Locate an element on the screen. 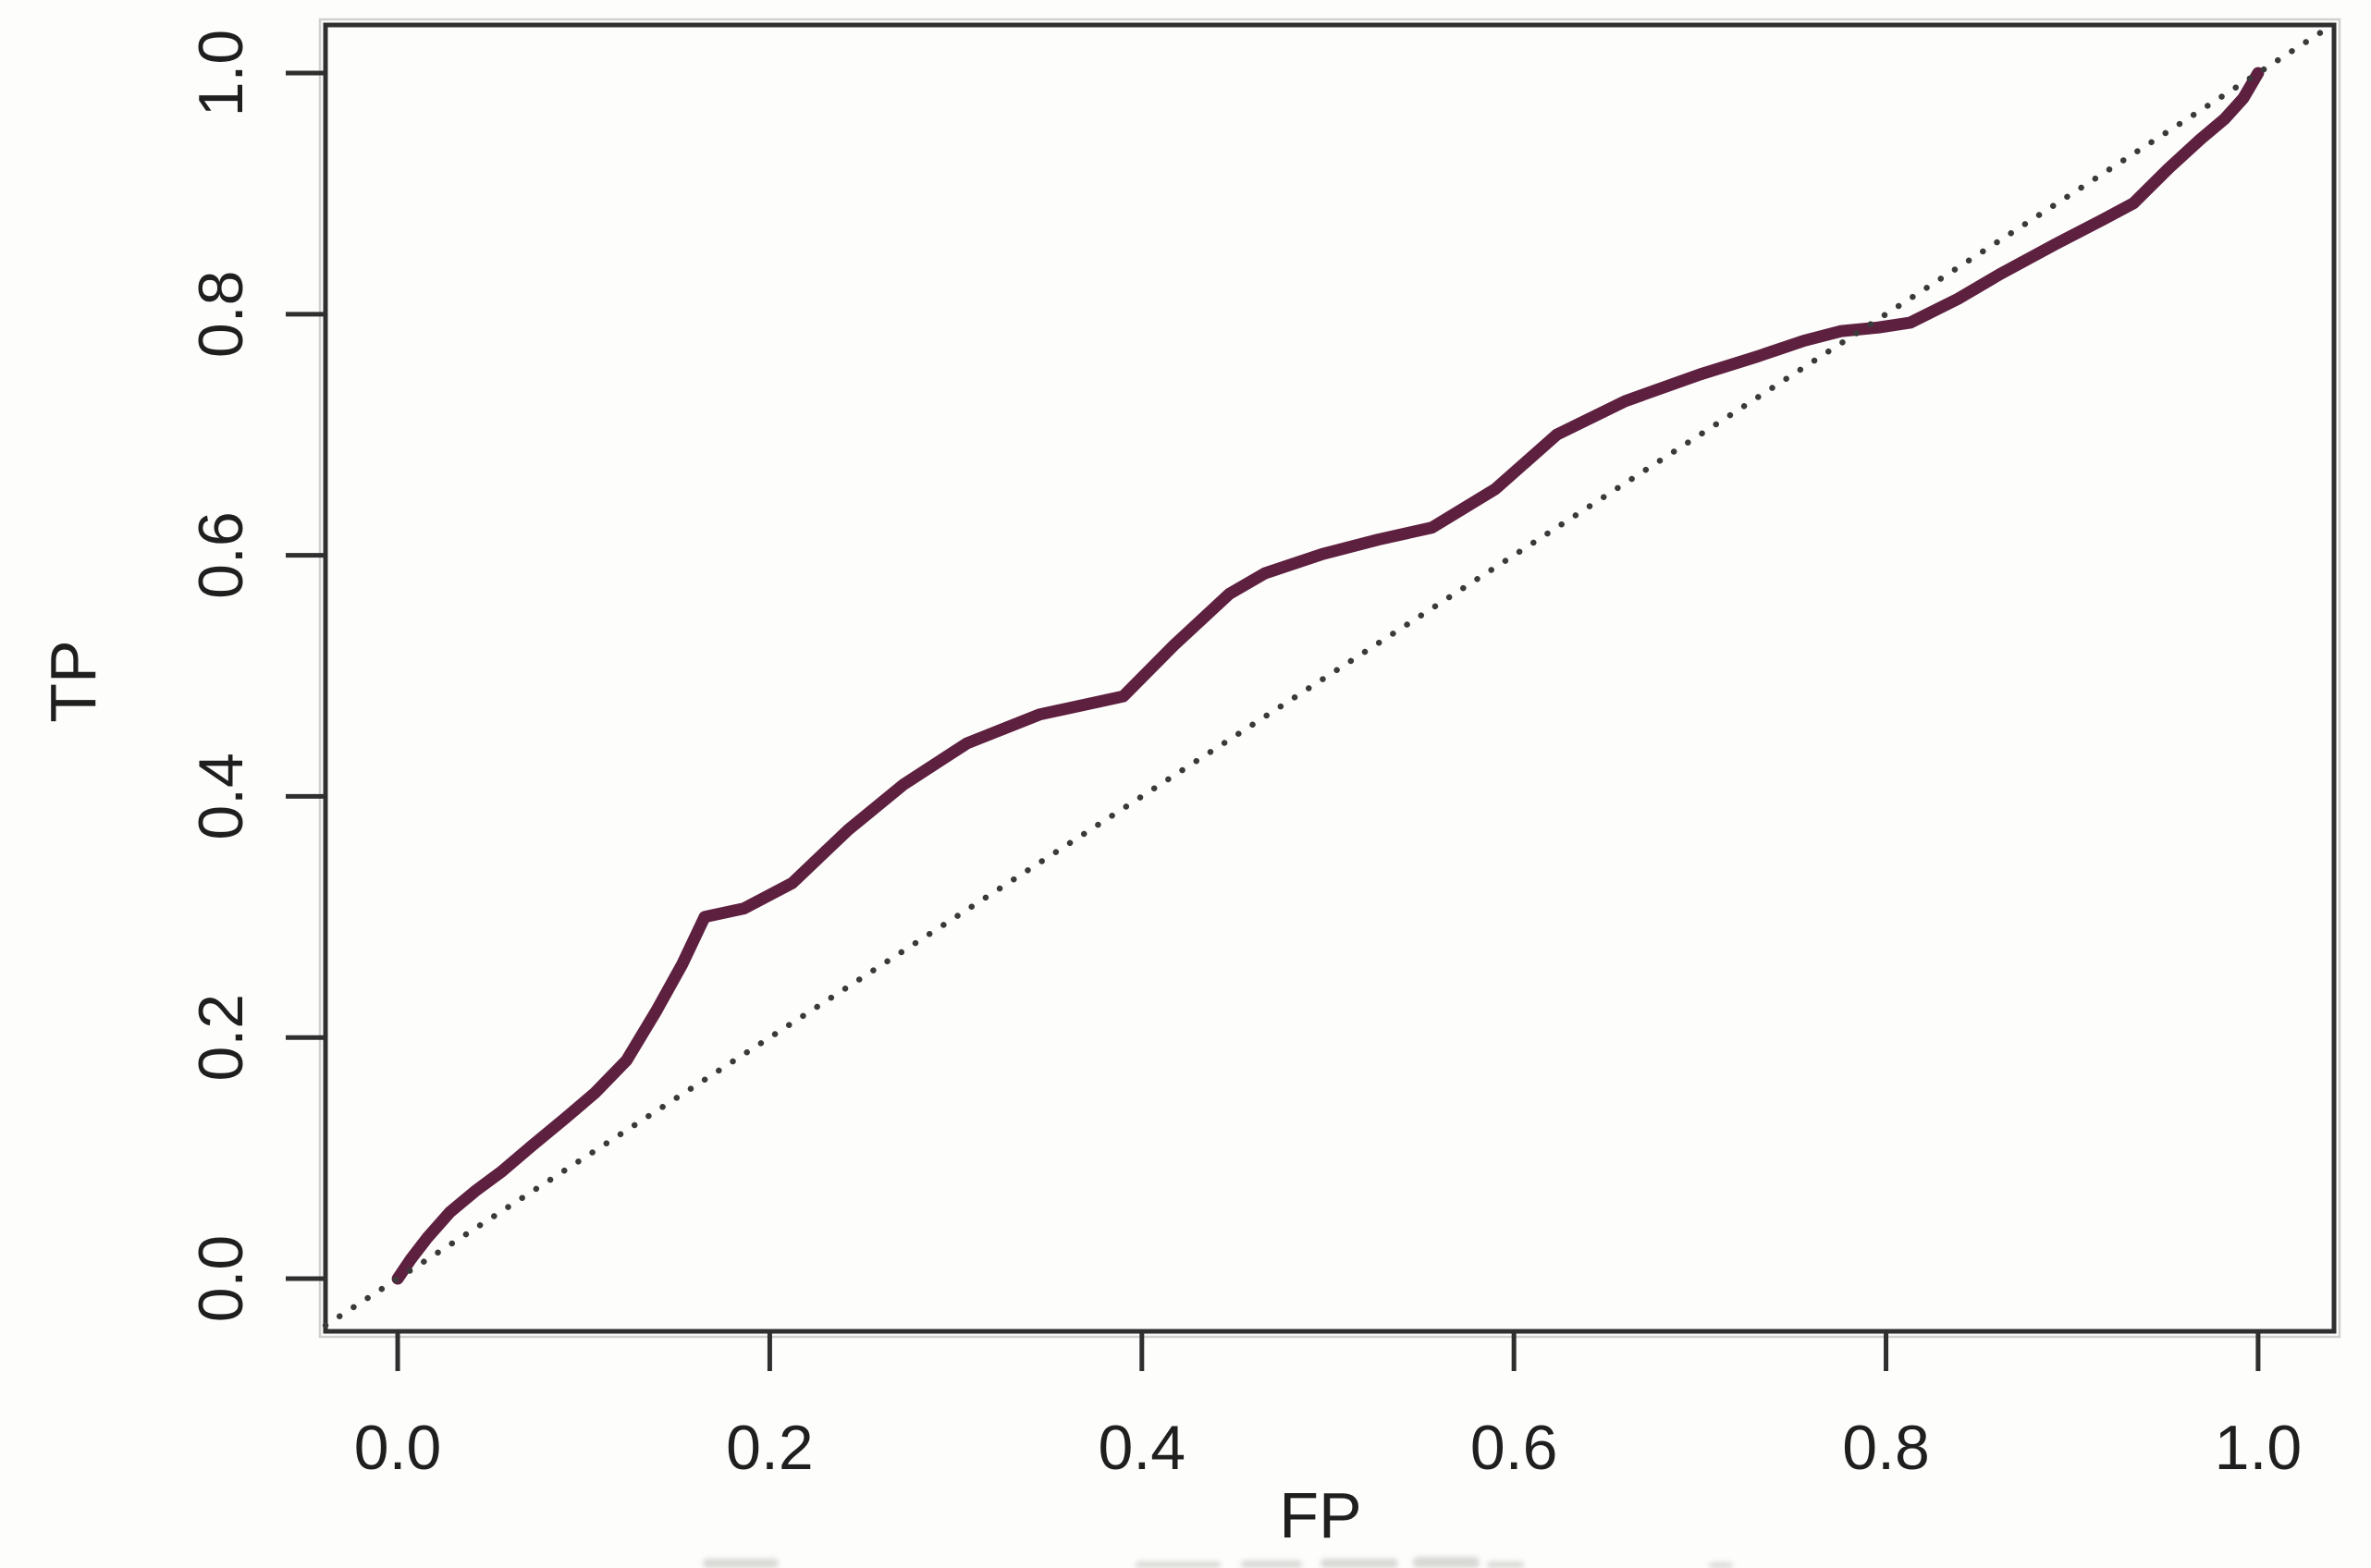 This screenshot has height=1568, width=2371. y-tick-label: 0.6 is located at coordinates (221, 555).